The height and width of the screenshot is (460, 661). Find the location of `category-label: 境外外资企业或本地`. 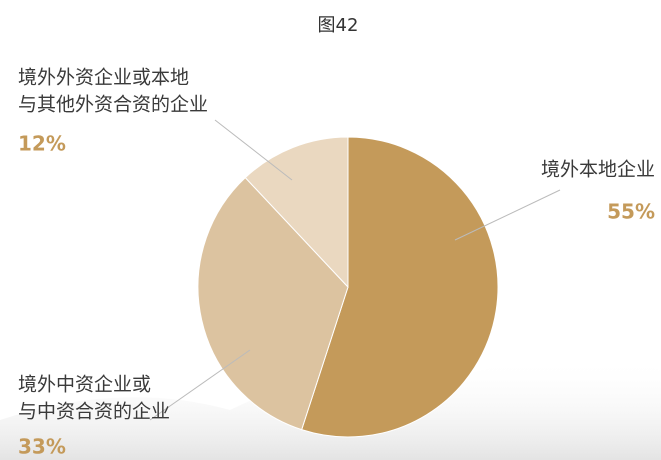

category-label: 境外外资企业或本地 is located at coordinates (103, 78).